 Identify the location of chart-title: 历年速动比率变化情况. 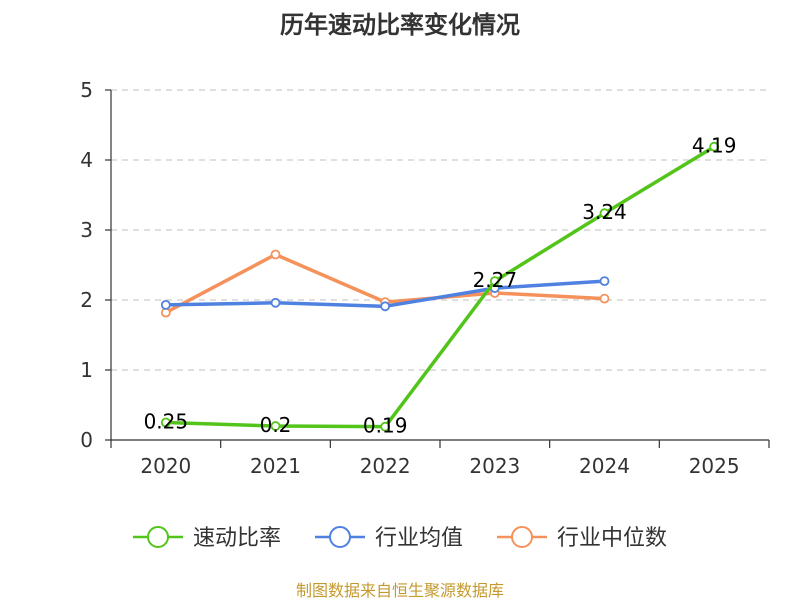
(400, 25).